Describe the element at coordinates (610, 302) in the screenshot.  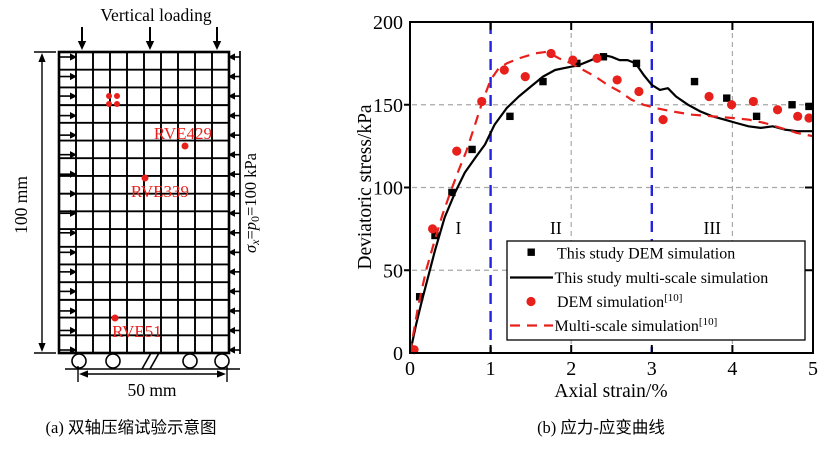
I see `legend-label-dem-ref-text: DEM simulation` at that location.